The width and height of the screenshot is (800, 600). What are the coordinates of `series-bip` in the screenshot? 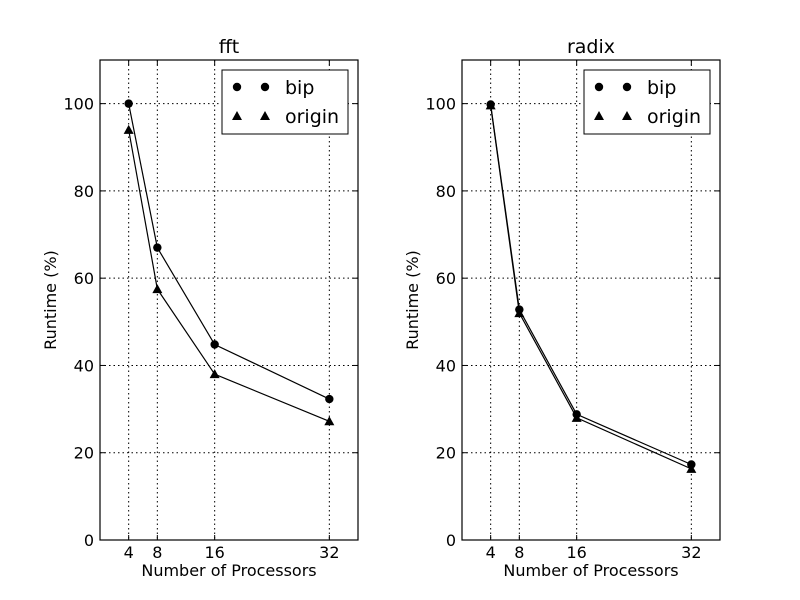 It's located at (229, 251).